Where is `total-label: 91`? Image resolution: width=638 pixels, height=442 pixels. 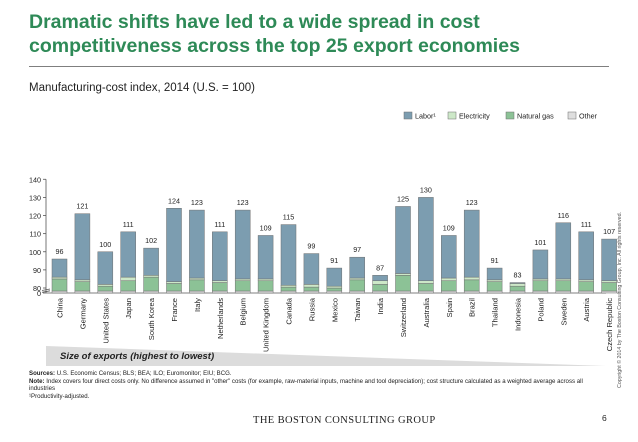 total-label: 91 is located at coordinates (334, 260).